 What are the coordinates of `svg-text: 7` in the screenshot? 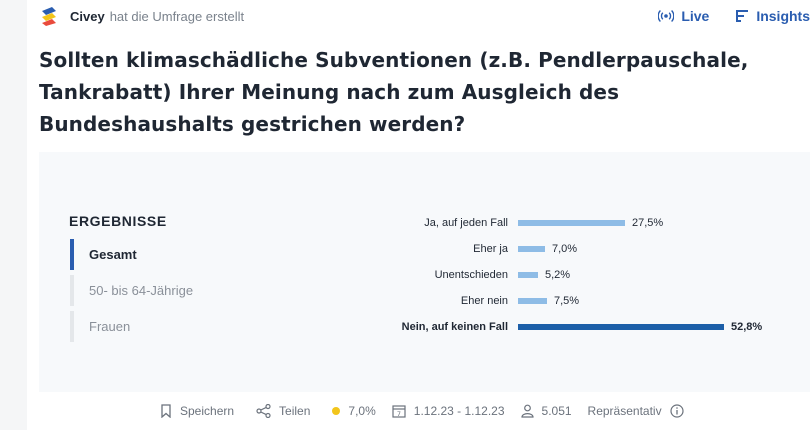 It's located at (399, 414).